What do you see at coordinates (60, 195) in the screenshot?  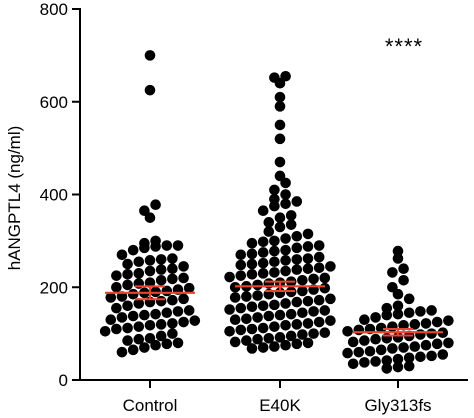 I see `y-axis: 0 200 400 600 800` at bounding box center [60, 195].